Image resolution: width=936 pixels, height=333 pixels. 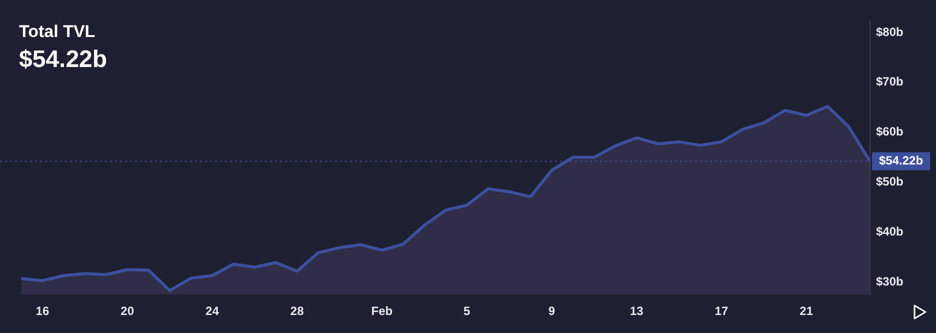 I want to click on x-tick-label: 28, so click(x=297, y=311).